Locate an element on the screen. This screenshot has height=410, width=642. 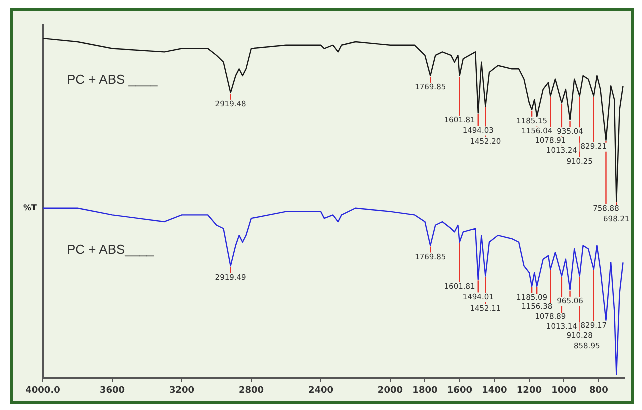
series-label: PC + ABS____ is located at coordinates (111, 249).